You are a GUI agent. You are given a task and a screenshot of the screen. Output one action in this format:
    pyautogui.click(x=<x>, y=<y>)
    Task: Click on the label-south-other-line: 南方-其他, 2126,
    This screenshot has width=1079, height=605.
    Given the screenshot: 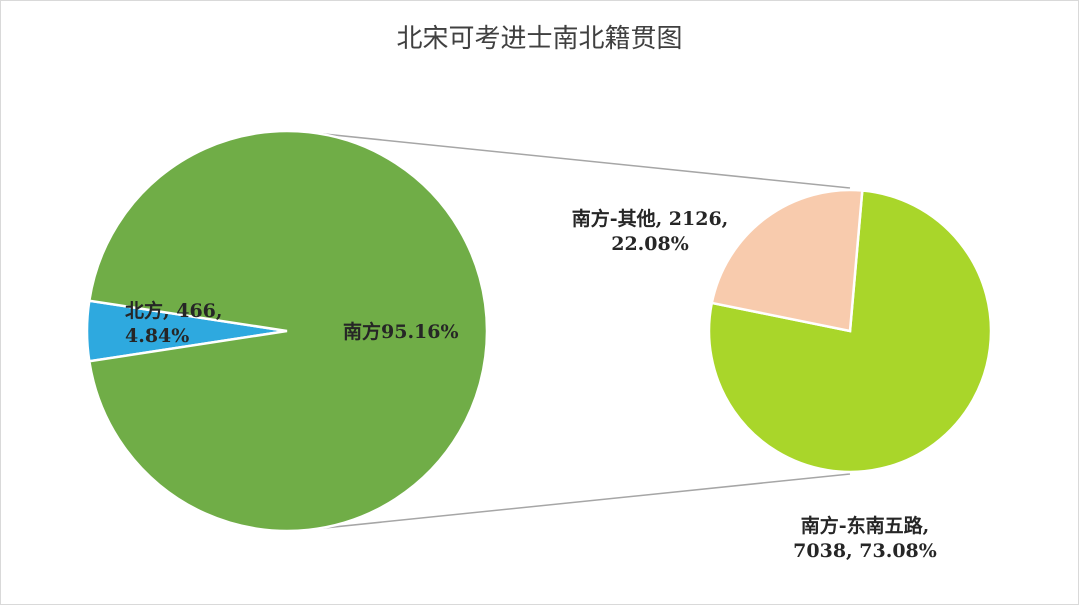 What is the action you would take?
    pyautogui.click(x=650, y=218)
    